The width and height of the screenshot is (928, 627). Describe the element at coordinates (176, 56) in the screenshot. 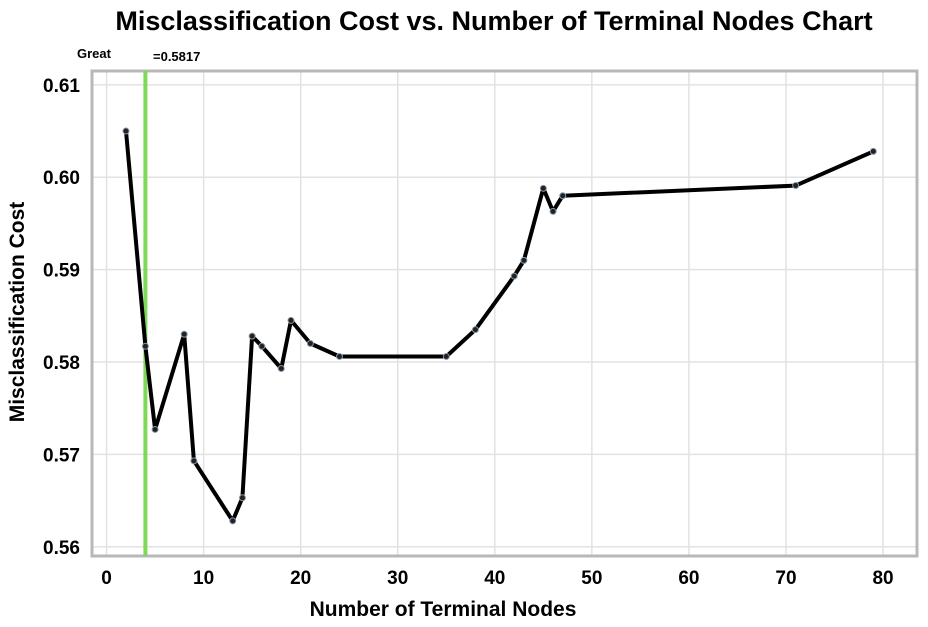

I see `marker-label-right: =0.5817` at that location.